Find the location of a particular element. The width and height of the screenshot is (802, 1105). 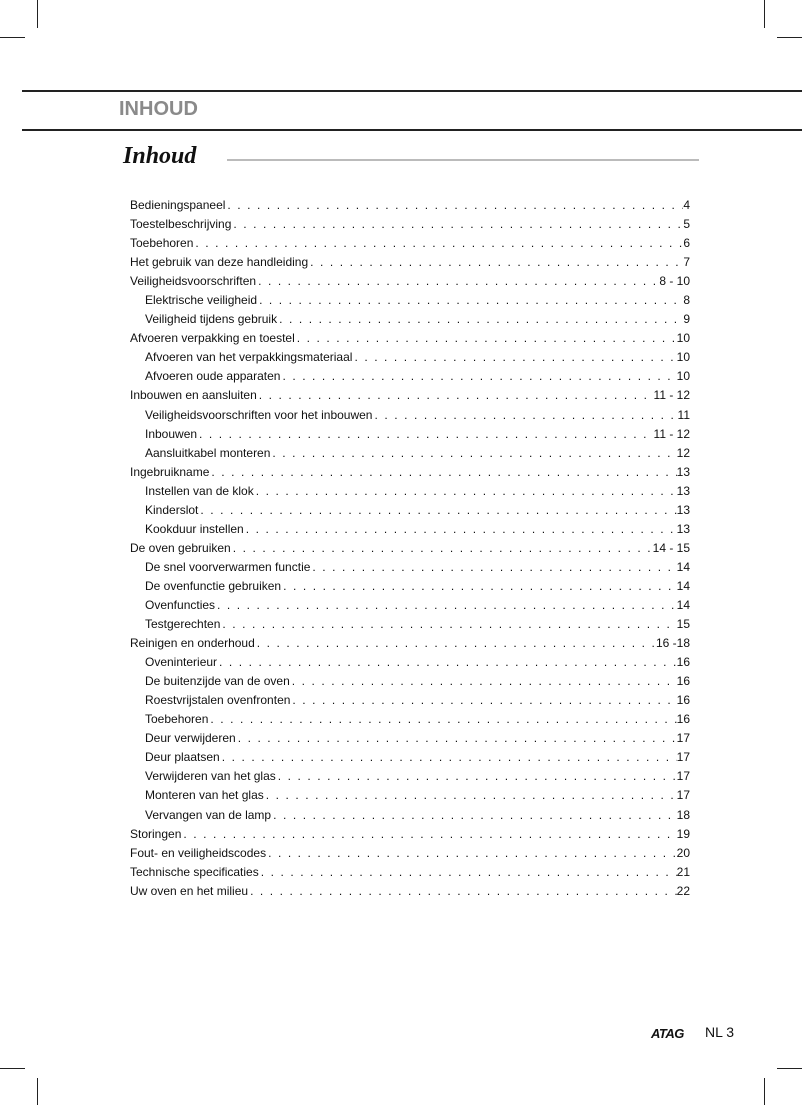

toc-entry-title: Vervangen van de lamp is located at coordinates (208, 814).